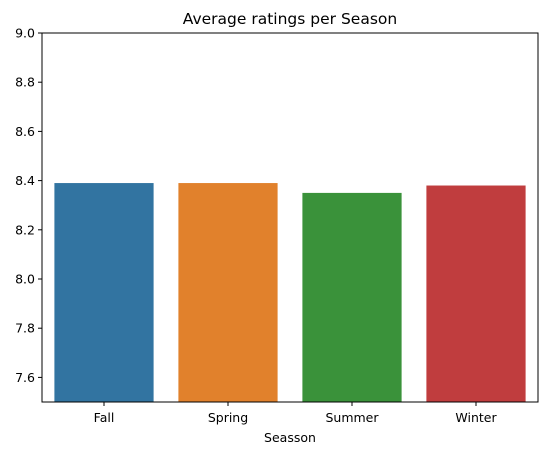 This screenshot has width=547, height=455. What do you see at coordinates (104, 292) in the screenshot?
I see `bar-fall` at bounding box center [104, 292].